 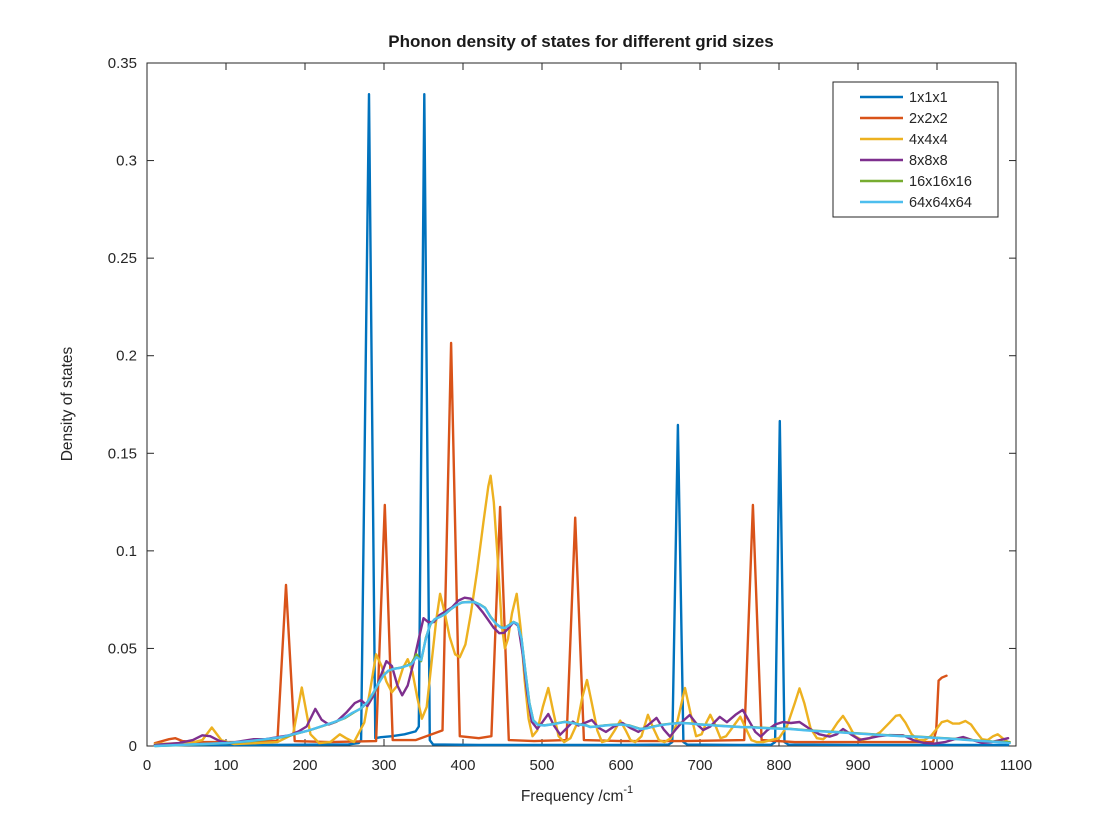 What do you see at coordinates (904, 161) in the screenshot?
I see `legend-entry-8x8x8: 8x8x8` at bounding box center [904, 161].